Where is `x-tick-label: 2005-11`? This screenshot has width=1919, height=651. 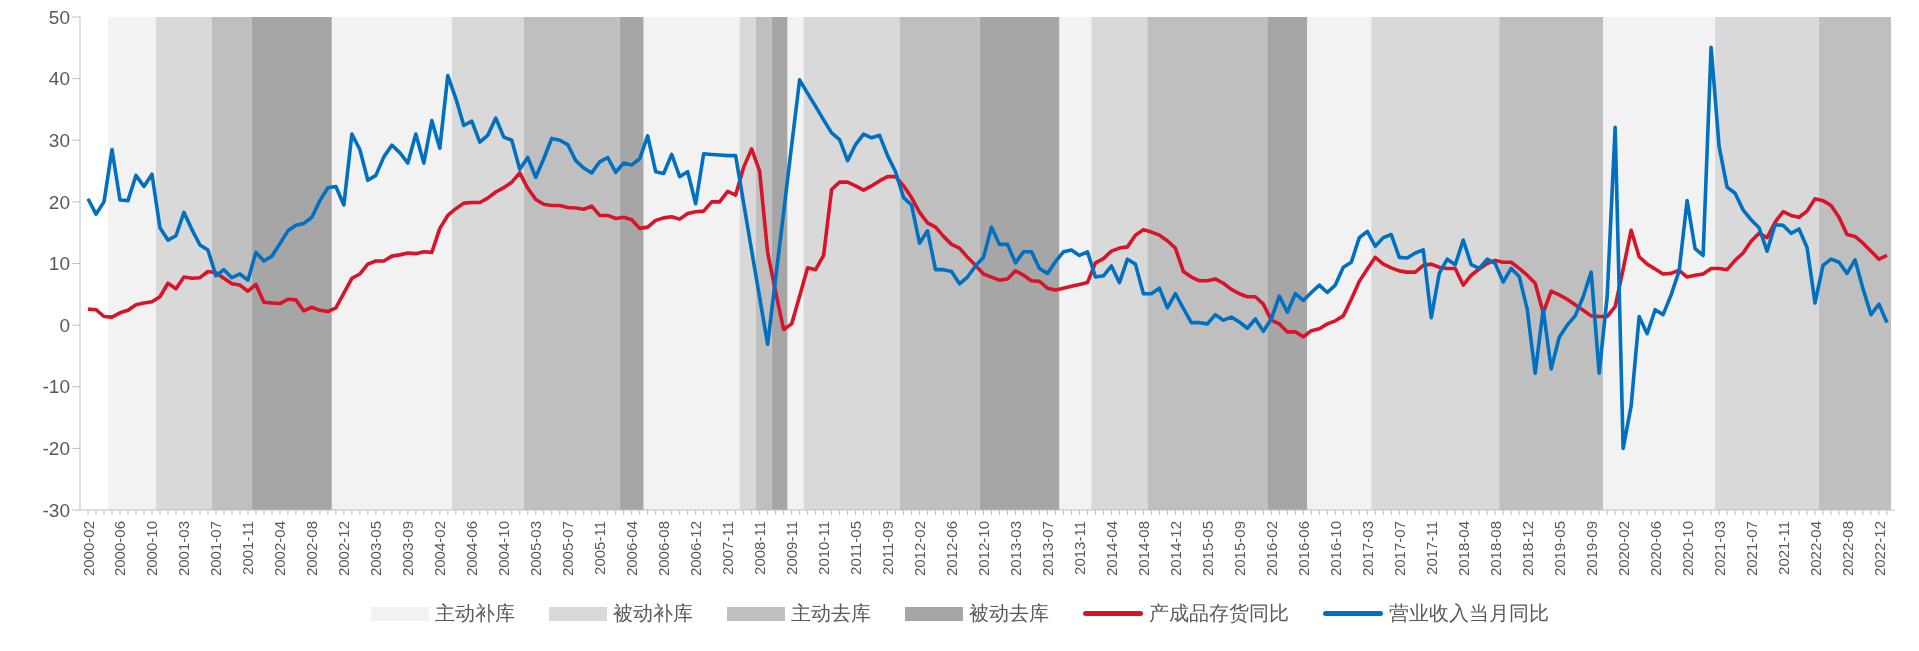
x-tick-label: 2005-11 is located at coordinates (600, 548).